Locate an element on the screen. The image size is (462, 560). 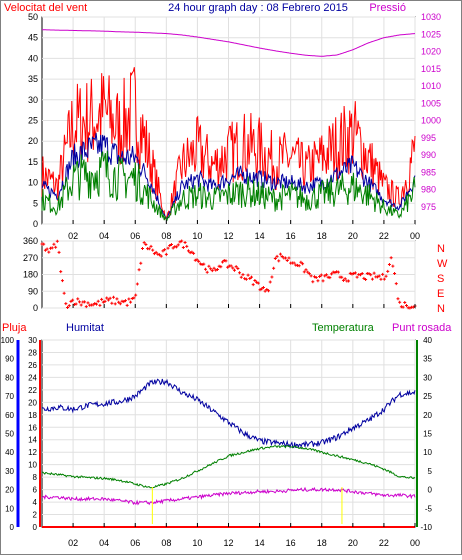
pressure-y-tick-label: 1030 is located at coordinates (431, 17).